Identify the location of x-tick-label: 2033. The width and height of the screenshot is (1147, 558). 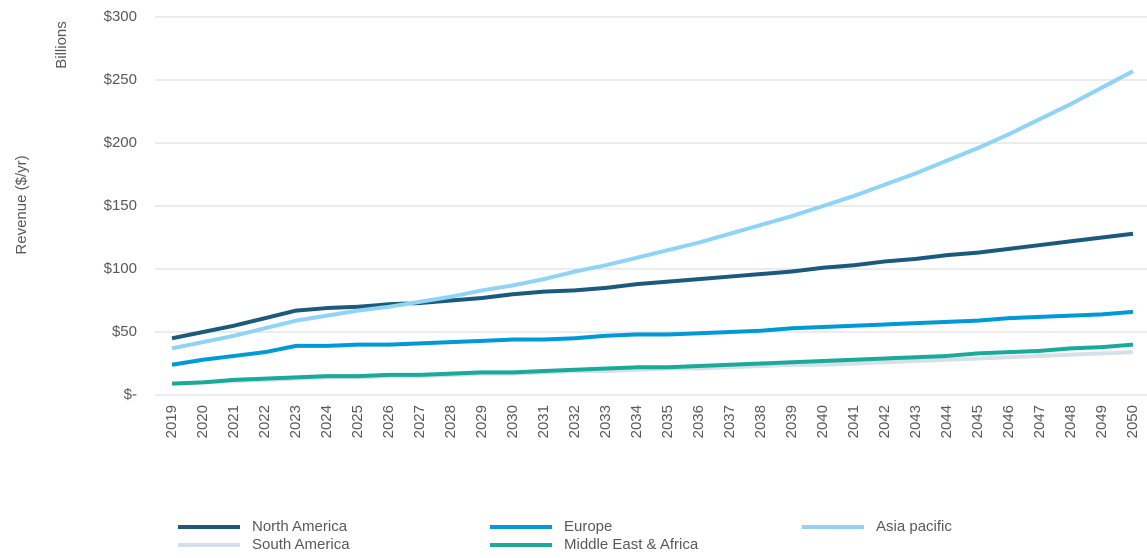
(605, 421).